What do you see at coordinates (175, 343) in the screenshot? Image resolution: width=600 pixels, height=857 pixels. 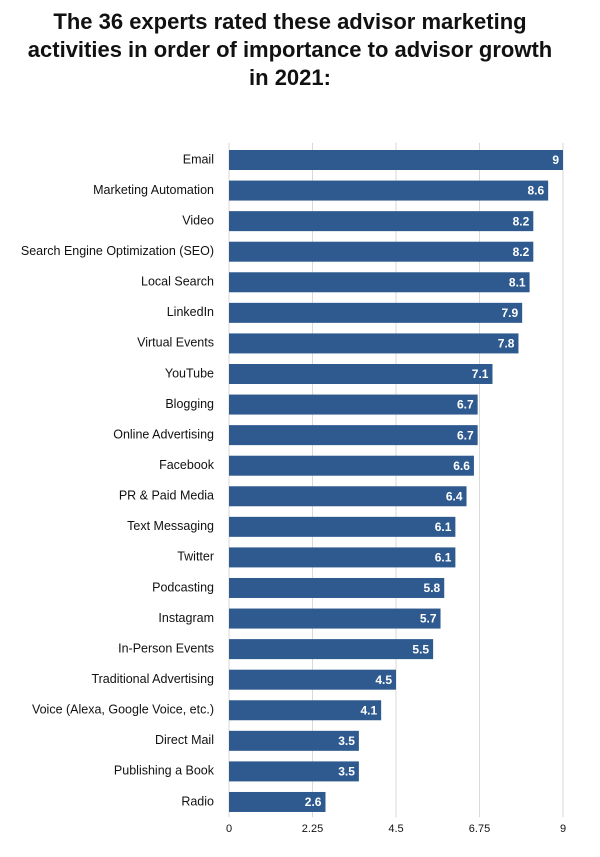 I see `y-tick-label: Virtual Events` at bounding box center [175, 343].